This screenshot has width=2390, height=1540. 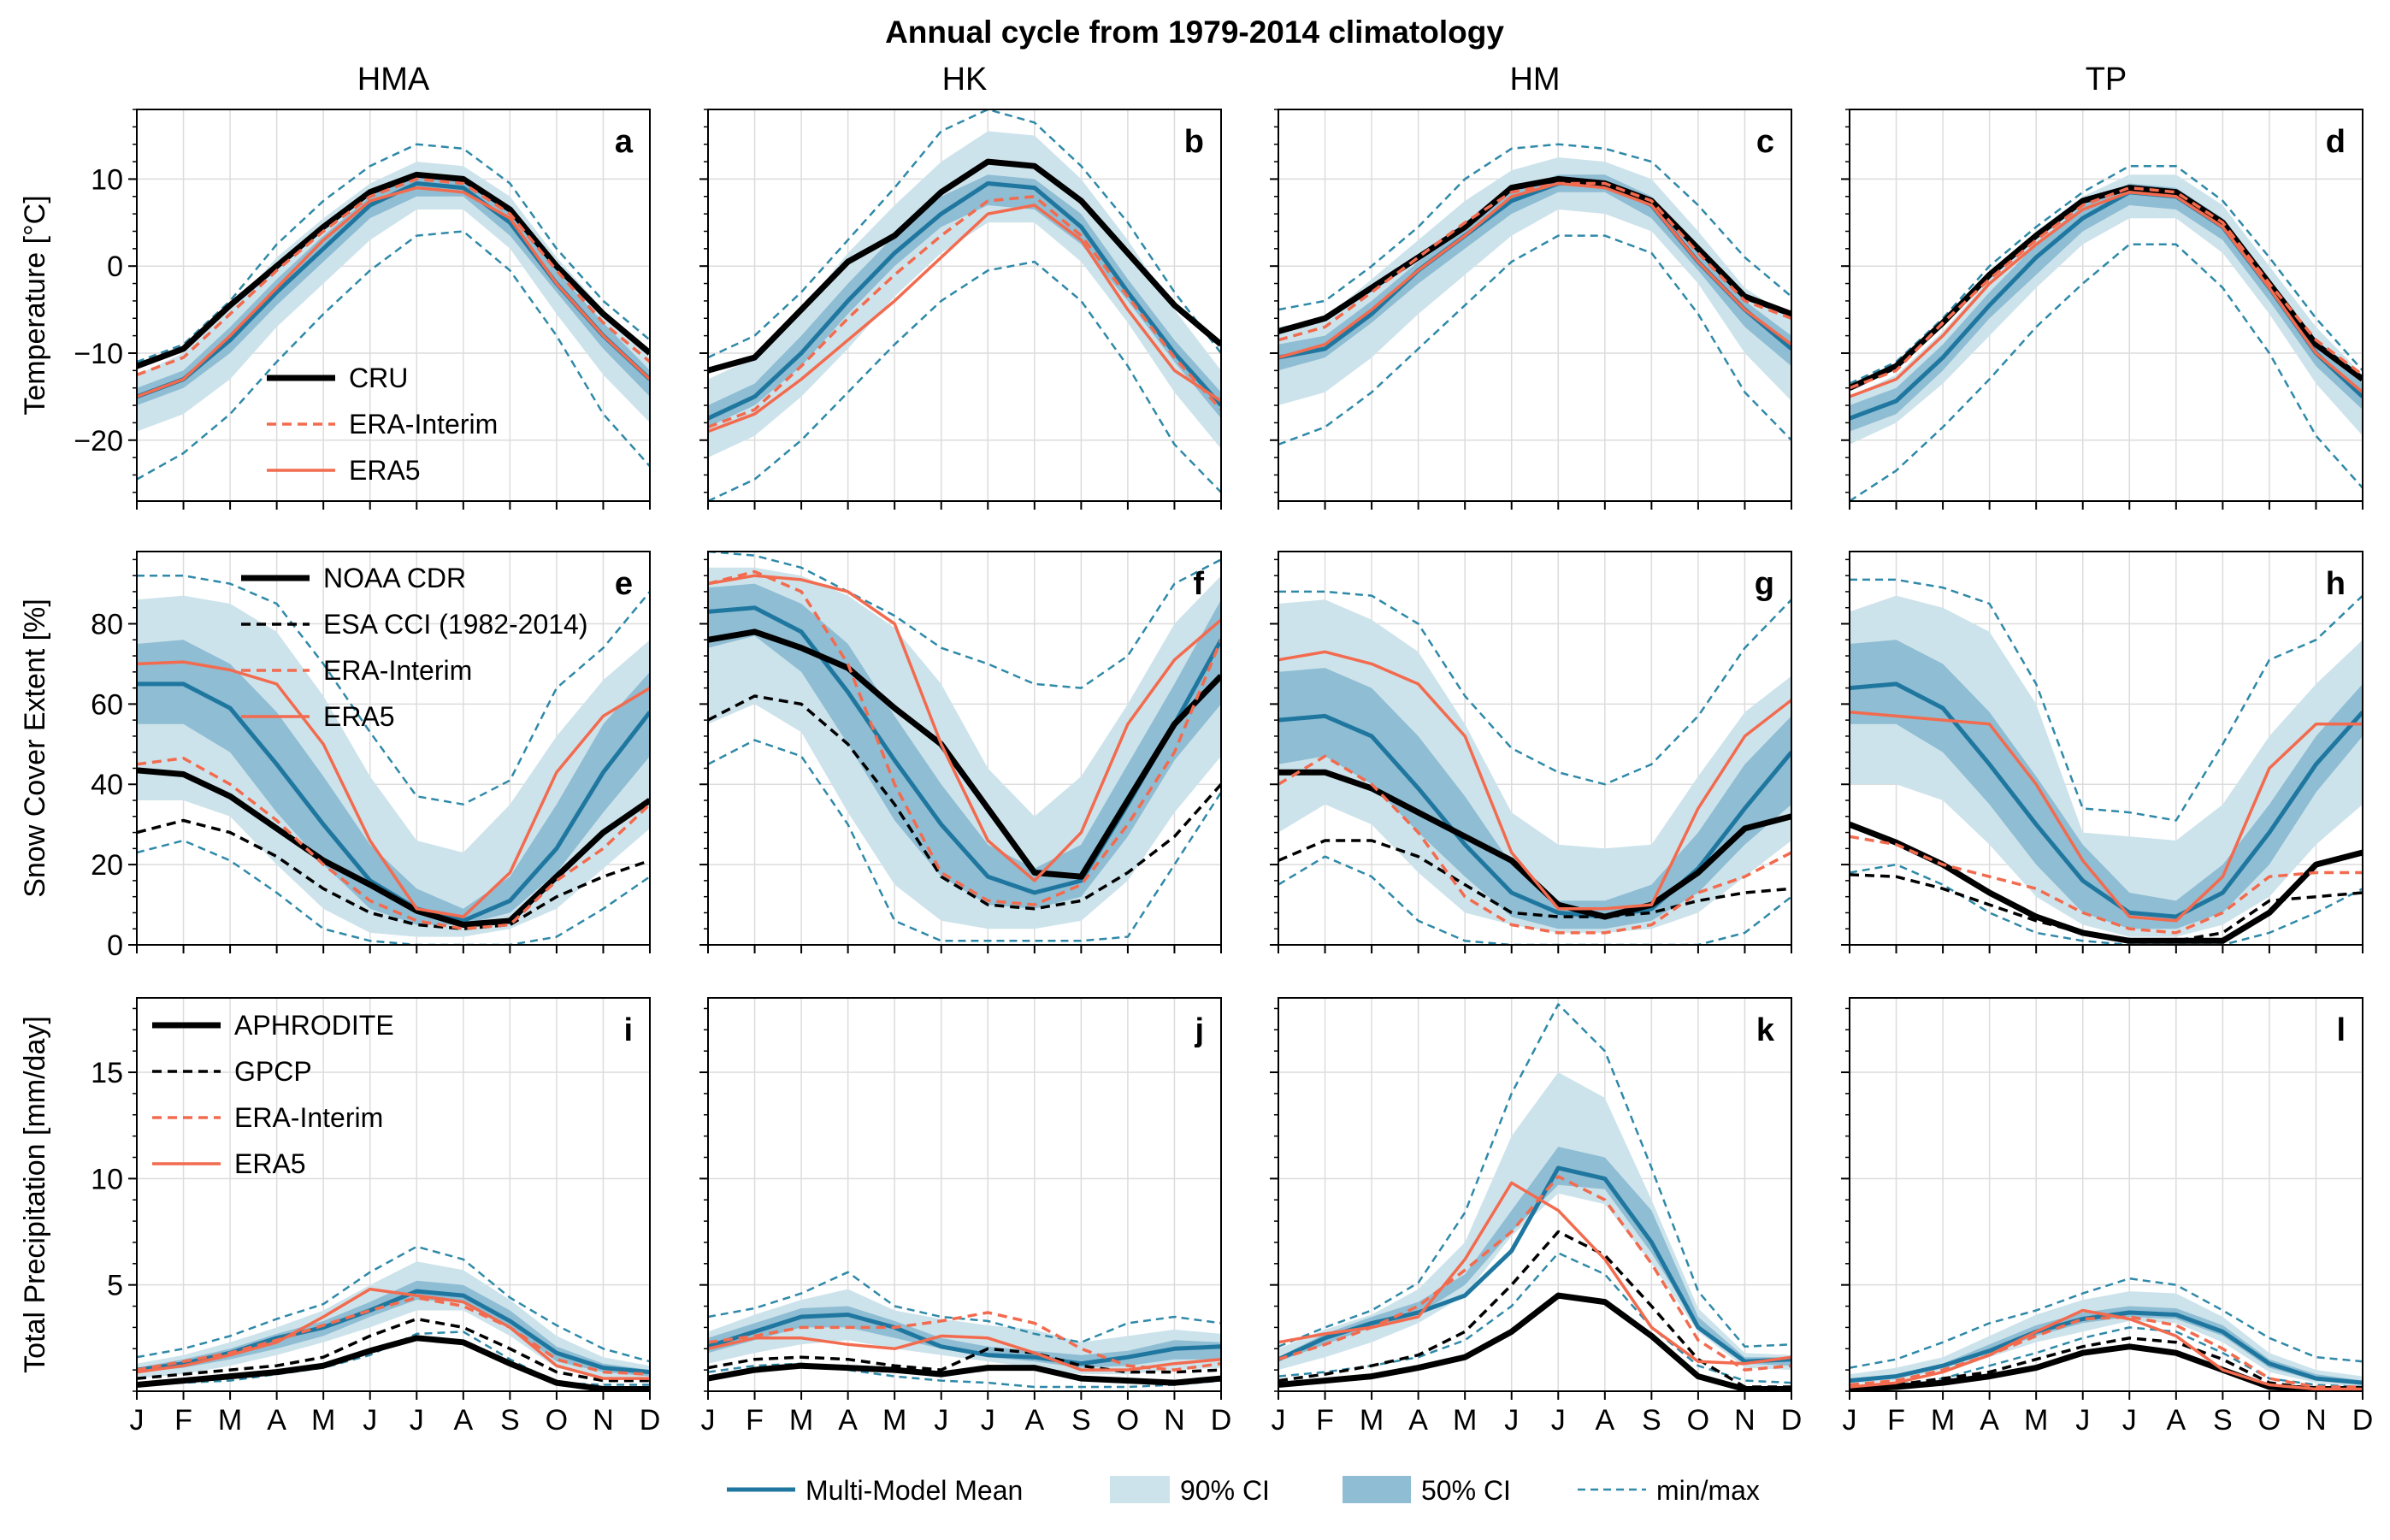 I want to click on grid, so click(x=393, y=1194).